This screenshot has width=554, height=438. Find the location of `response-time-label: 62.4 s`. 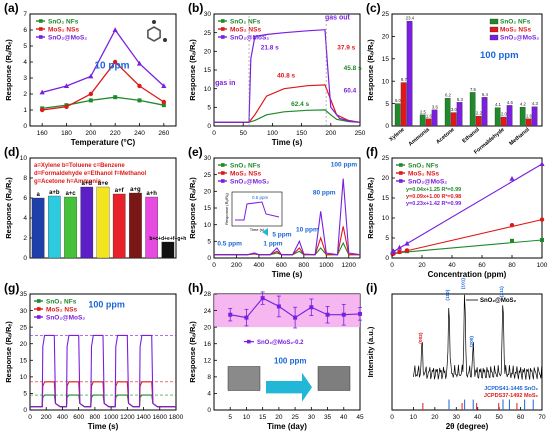

response-time-label: 62.4 s is located at coordinates (300, 104).